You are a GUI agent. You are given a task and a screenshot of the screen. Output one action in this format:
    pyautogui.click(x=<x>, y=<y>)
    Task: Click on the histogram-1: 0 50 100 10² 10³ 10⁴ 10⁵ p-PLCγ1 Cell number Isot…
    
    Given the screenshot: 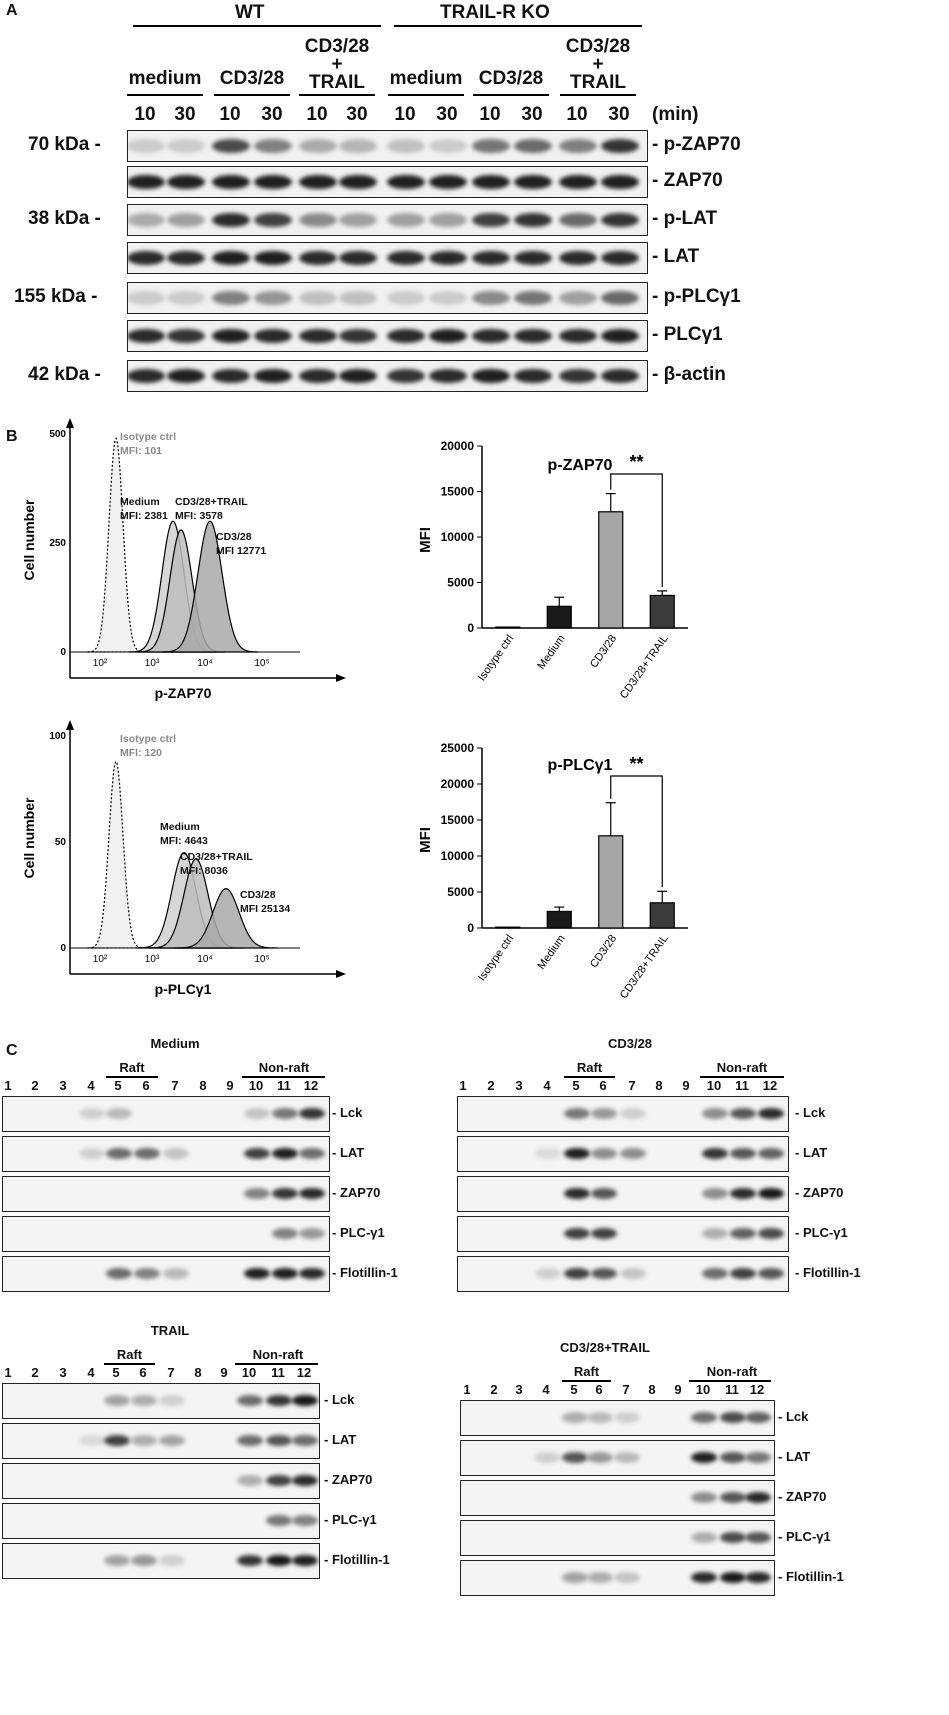 What is the action you would take?
    pyautogui.click(x=183, y=858)
    